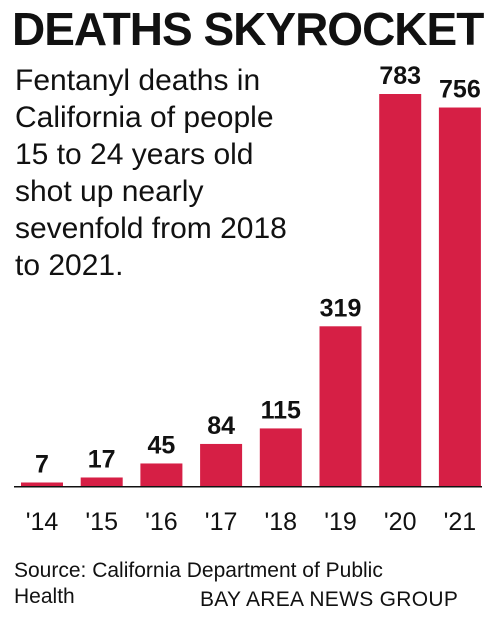 This screenshot has width=499, height=624. I want to click on x-tick-label: '21, so click(460, 522).